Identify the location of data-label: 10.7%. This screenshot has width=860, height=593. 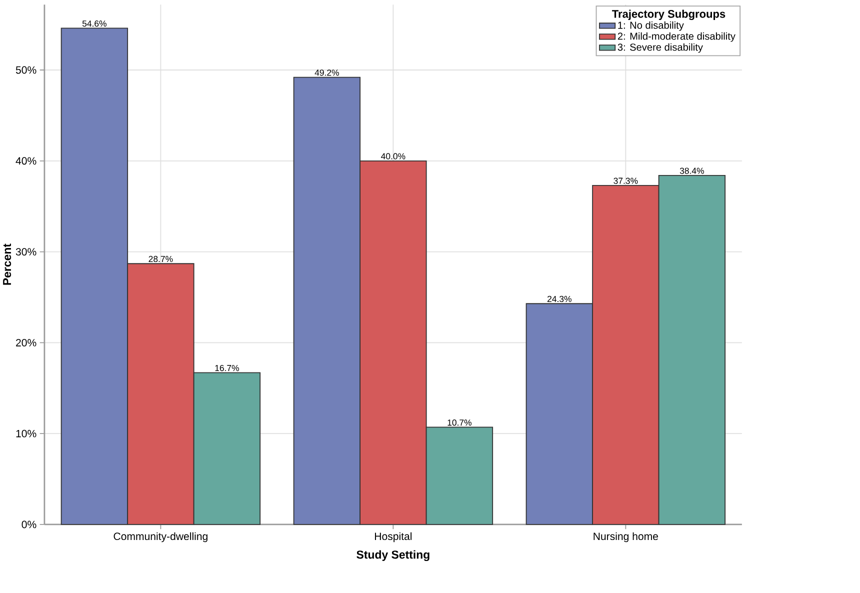
(460, 423).